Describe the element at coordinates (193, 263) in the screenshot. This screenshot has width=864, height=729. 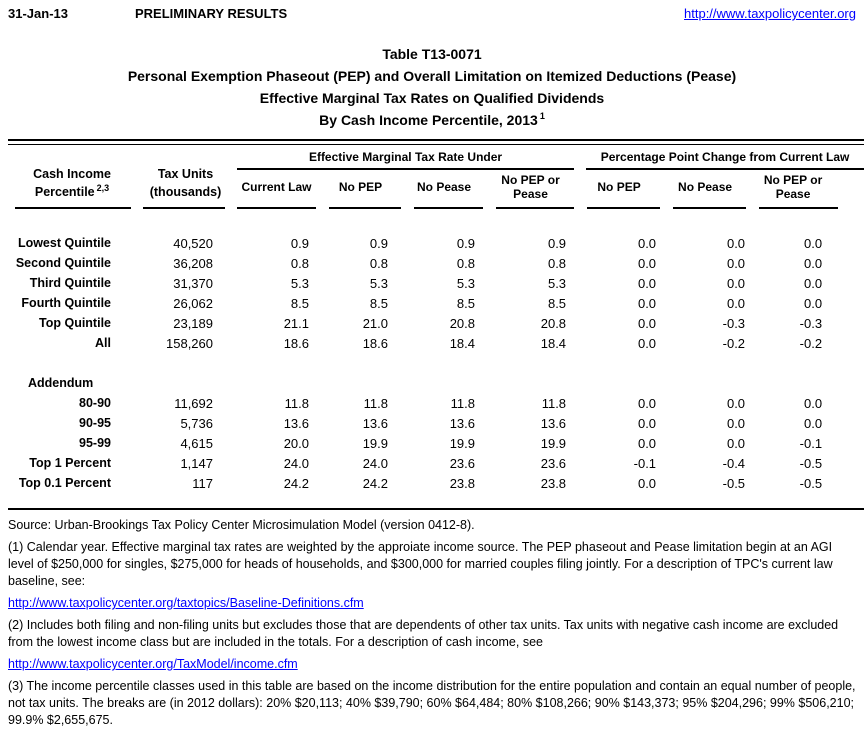
I see `cell-tax-units: 36,208` at that location.